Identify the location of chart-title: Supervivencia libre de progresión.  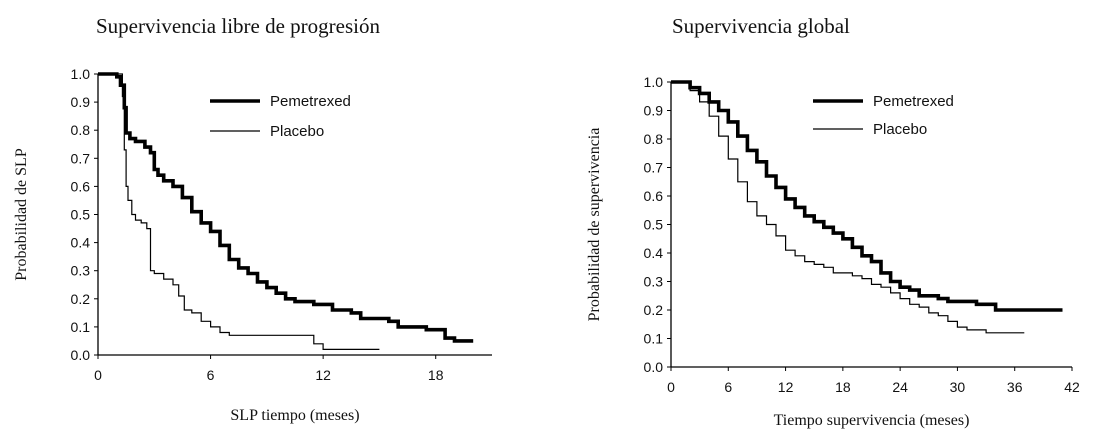
(238, 26).